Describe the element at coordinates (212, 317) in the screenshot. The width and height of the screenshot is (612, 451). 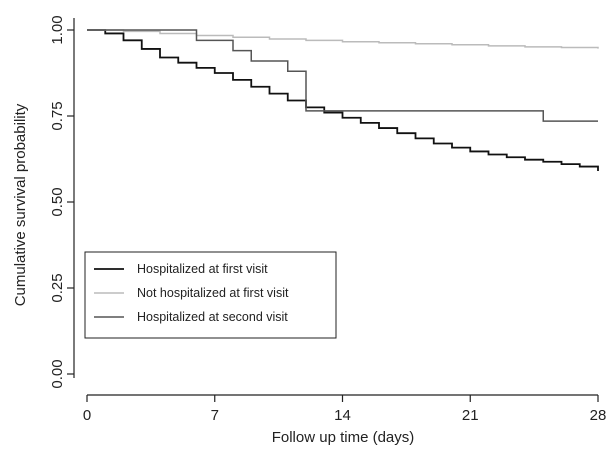
I see `legend-label: Hospitalized at second visit` at that location.